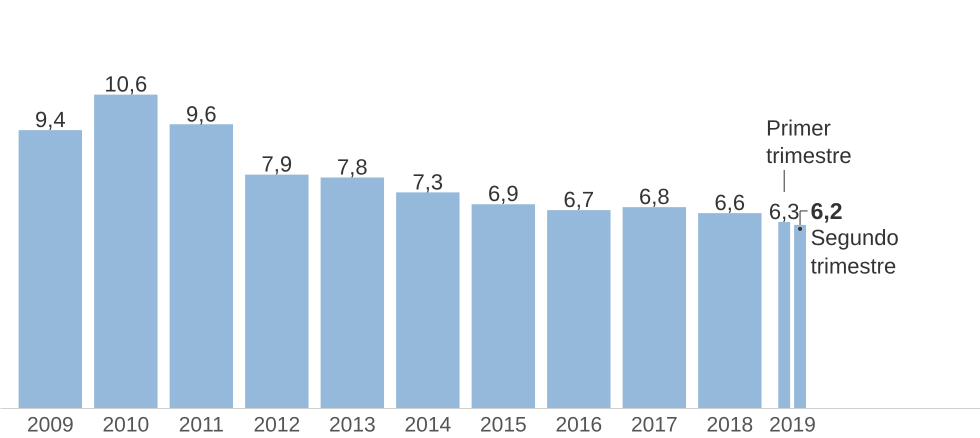  I want to click on data-label: 7,9, so click(277, 164).